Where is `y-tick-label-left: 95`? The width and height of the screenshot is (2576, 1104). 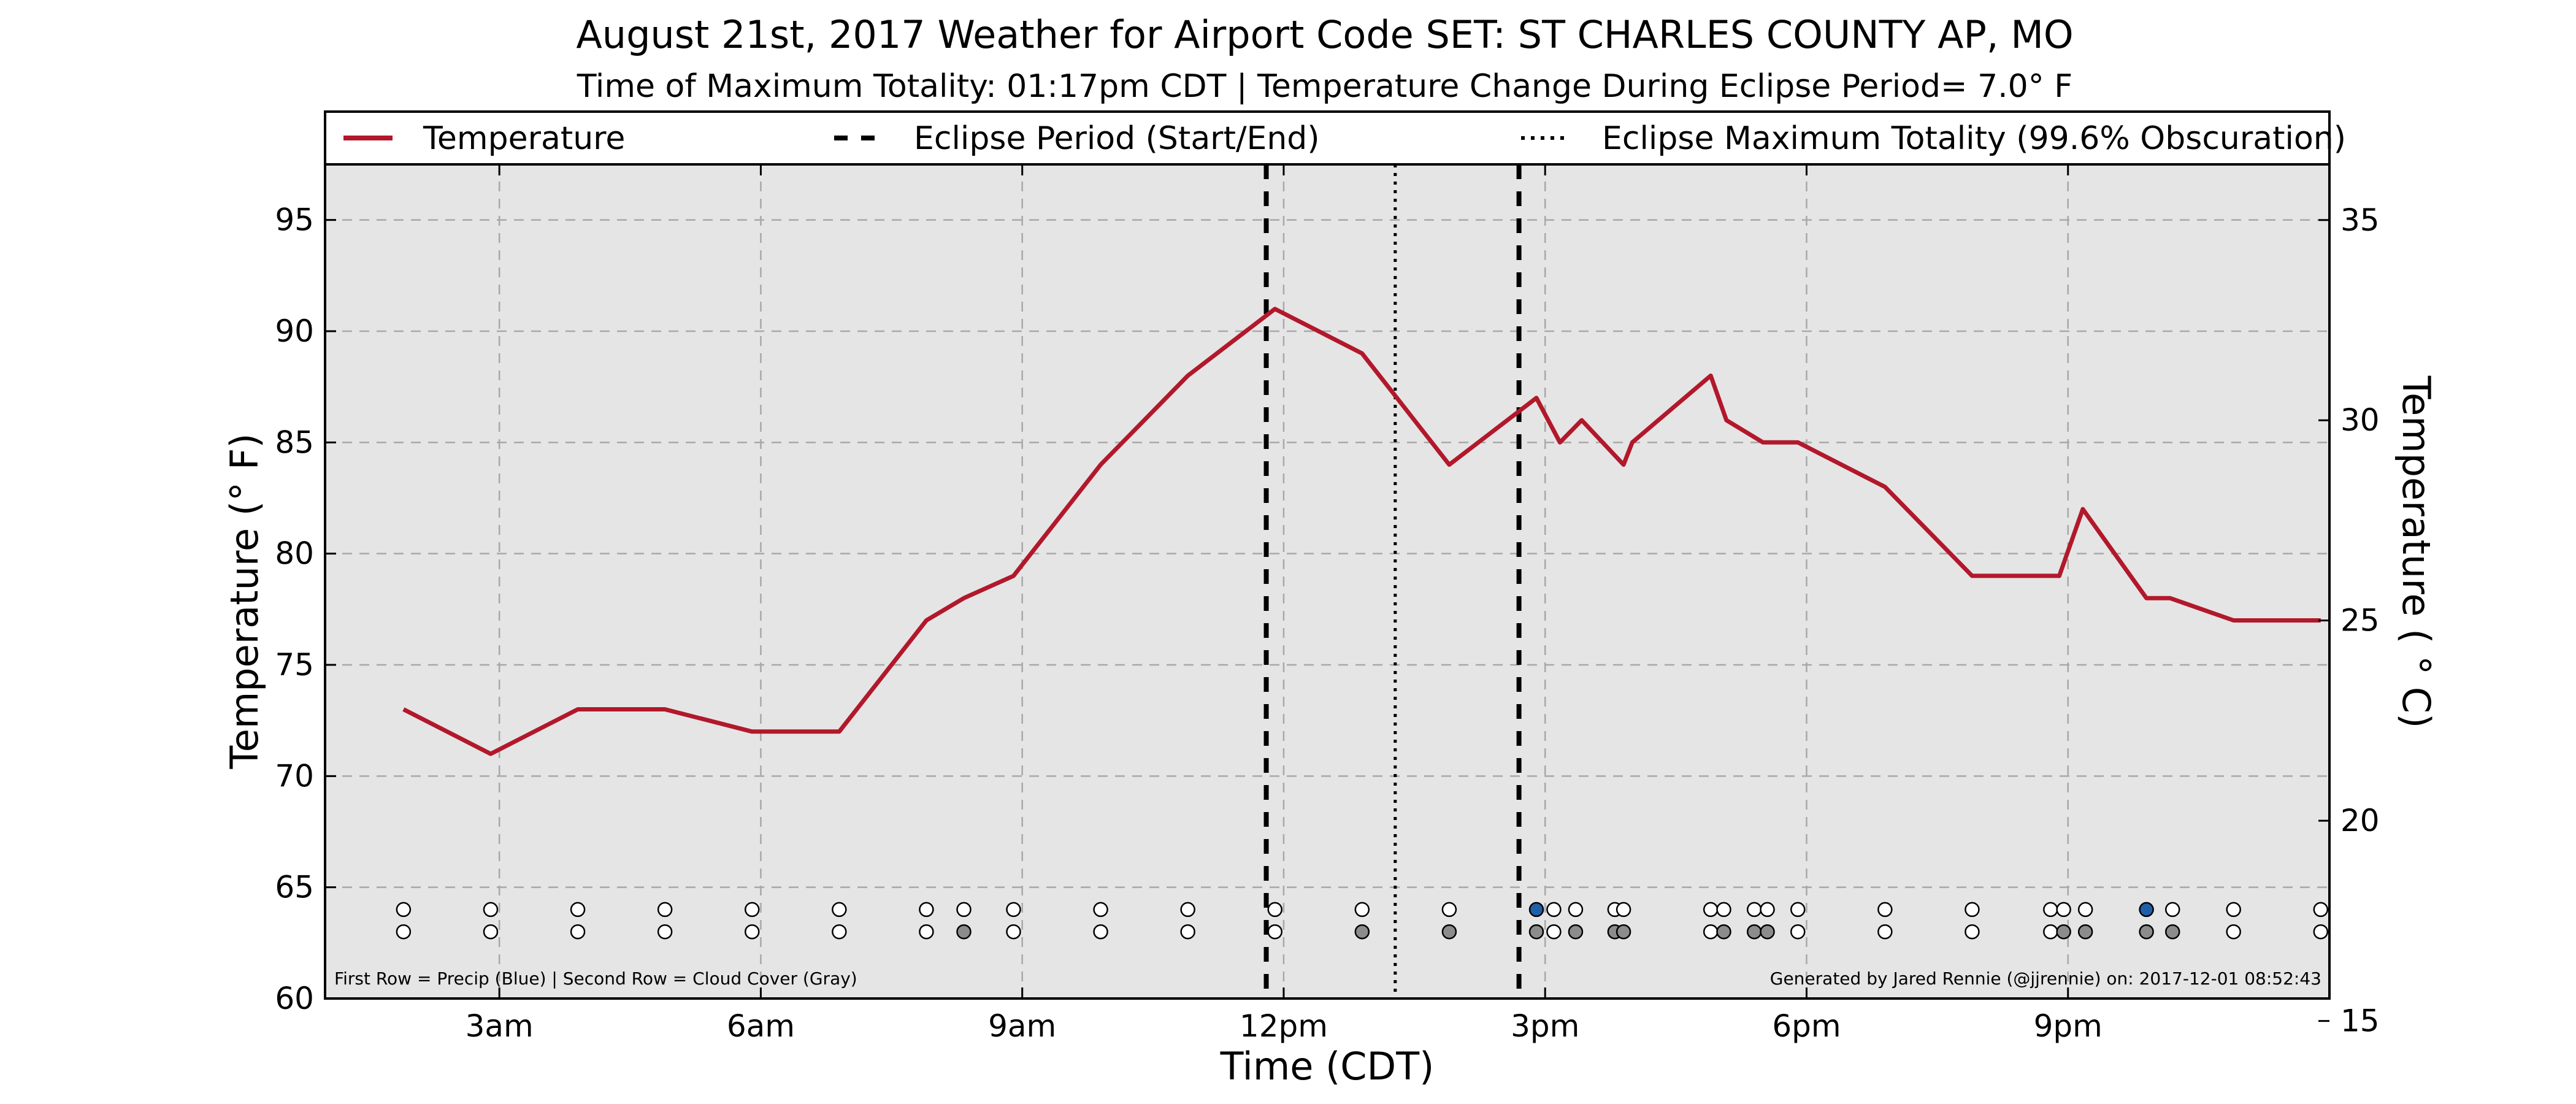 y-tick-label-left: 95 is located at coordinates (294, 220).